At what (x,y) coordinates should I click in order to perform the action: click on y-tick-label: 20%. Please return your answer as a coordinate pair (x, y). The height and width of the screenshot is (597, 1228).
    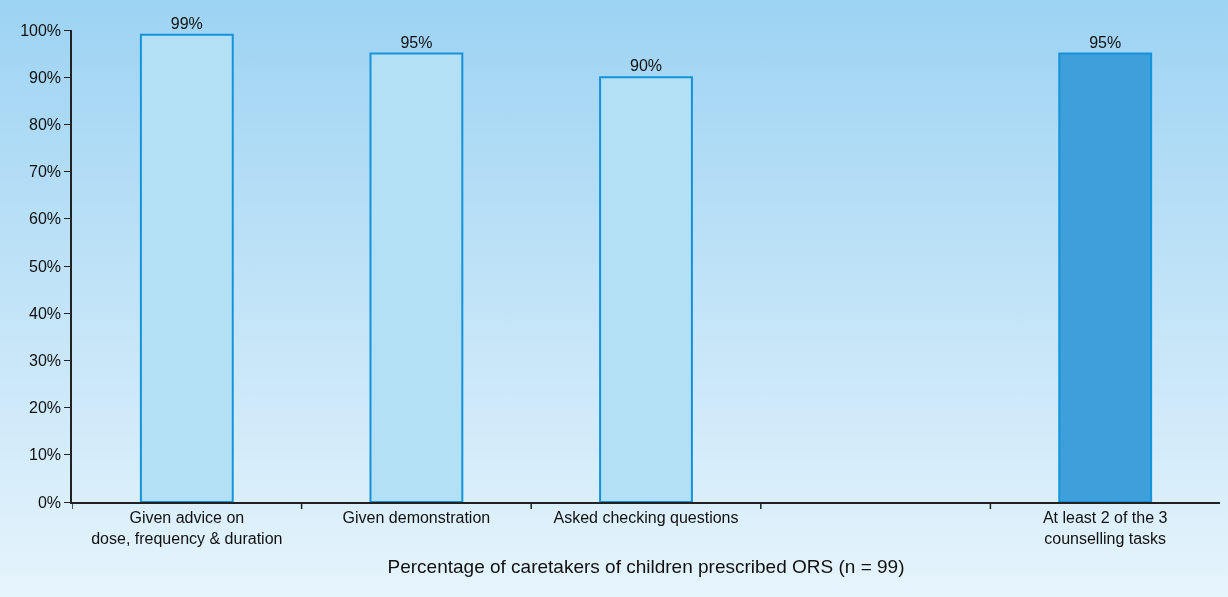
    Looking at the image, I should click on (45, 408).